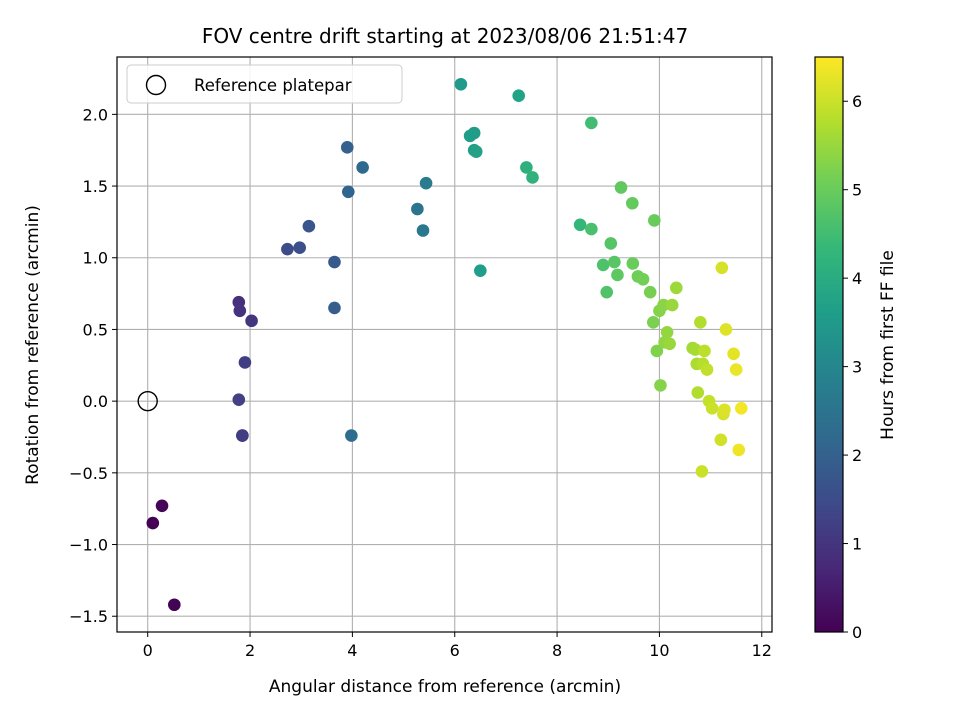  What do you see at coordinates (148, 650) in the screenshot?
I see `x-tick-label-0: 0` at bounding box center [148, 650].